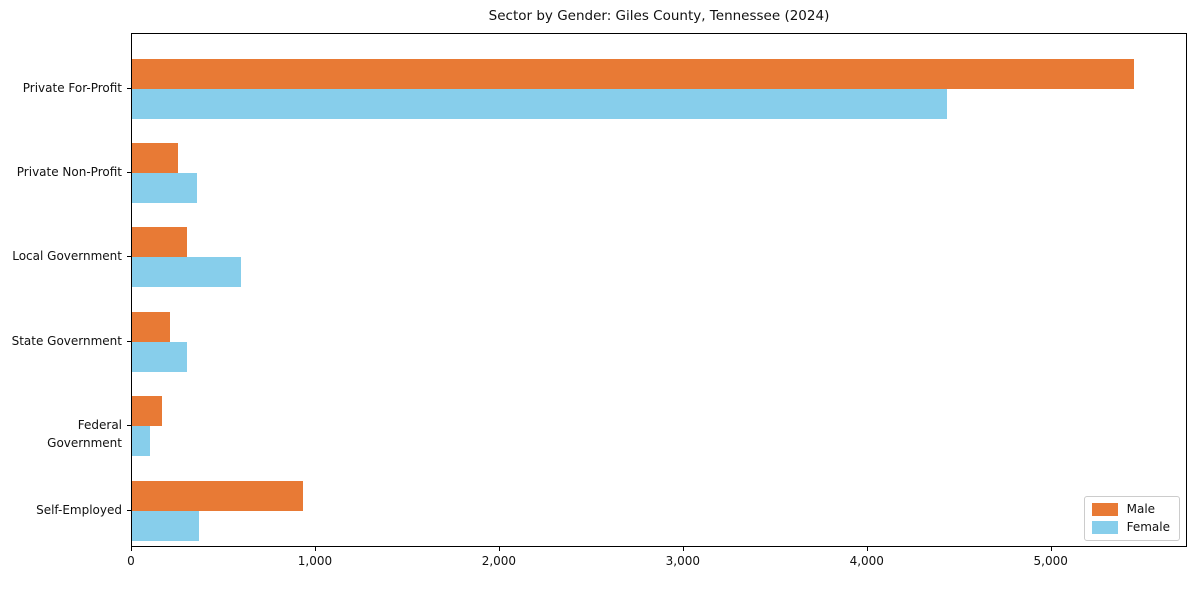  I want to click on legend-swatch-male, so click(1104, 509).